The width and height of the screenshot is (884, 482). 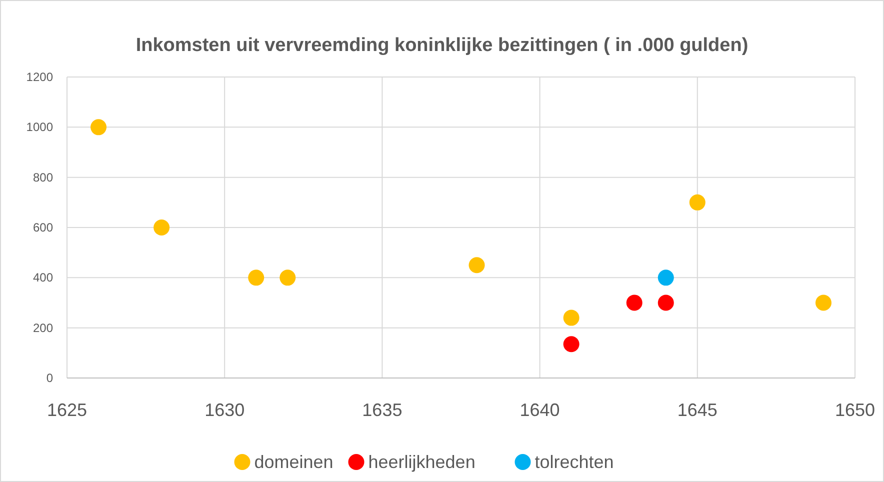 What do you see at coordinates (43, 177) in the screenshot?
I see `y-tick-label: 800` at bounding box center [43, 177].